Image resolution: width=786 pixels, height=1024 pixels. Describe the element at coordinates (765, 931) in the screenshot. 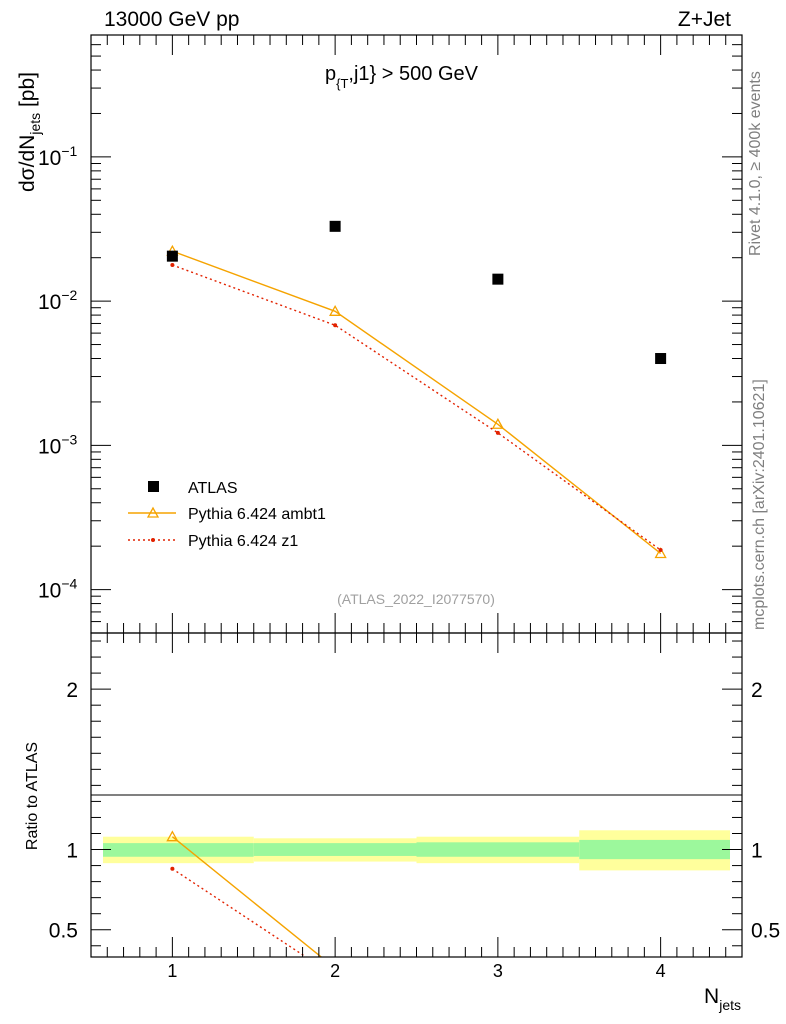

I see `ratio-y-tick-label-right: 0.5` at that location.